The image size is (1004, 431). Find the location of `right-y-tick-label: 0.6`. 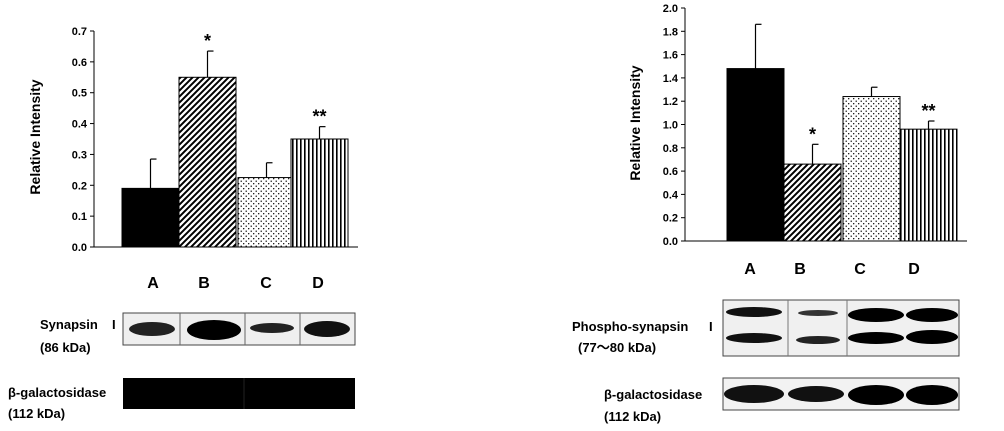

right-y-tick-label: 0.6 is located at coordinates (670, 172).